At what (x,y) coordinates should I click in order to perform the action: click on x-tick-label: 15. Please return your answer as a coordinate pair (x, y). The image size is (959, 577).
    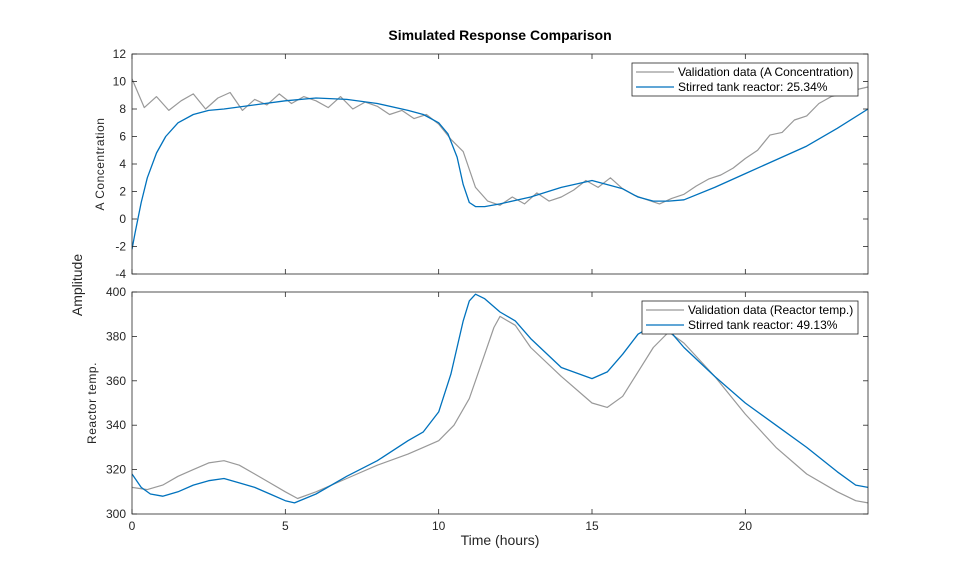
    Looking at the image, I should click on (592, 526).